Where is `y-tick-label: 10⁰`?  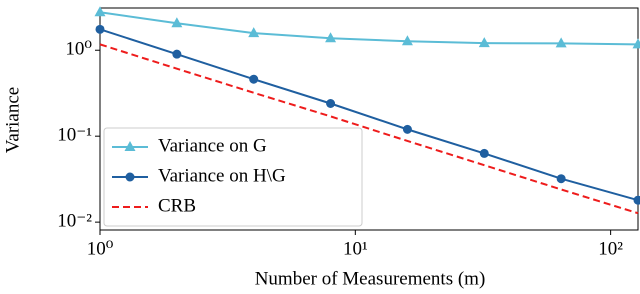 y-tick-label: 10⁰ is located at coordinates (78, 49).